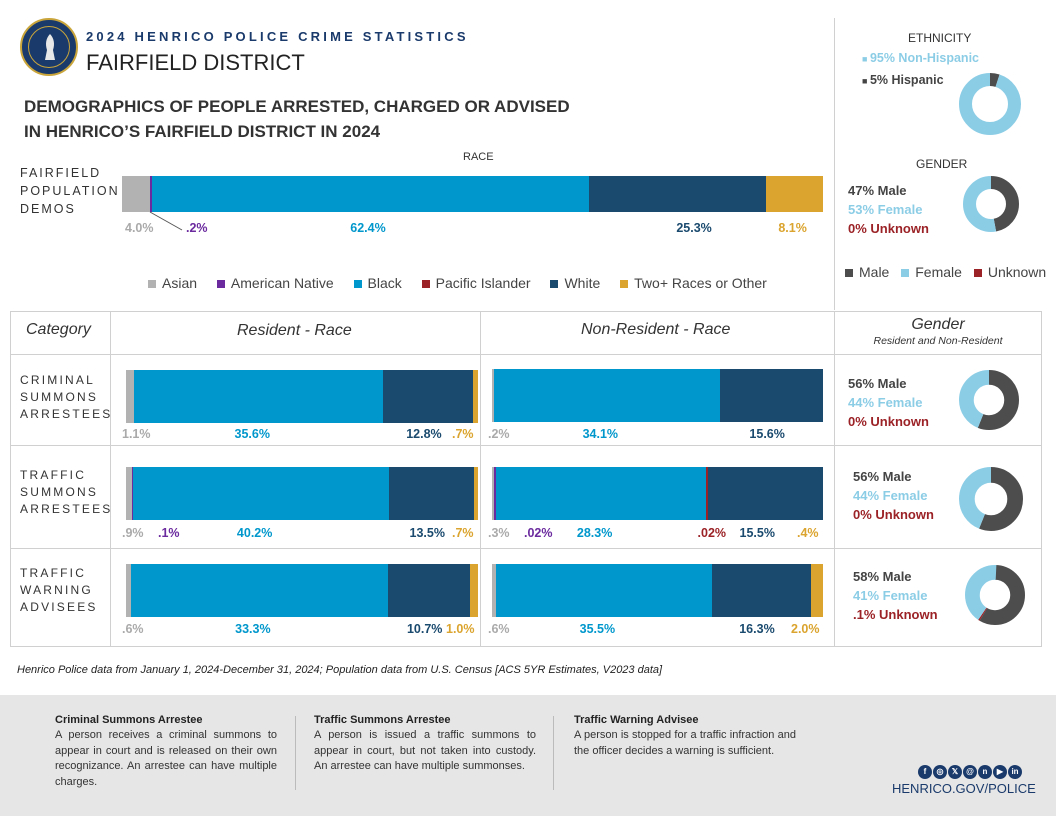 This screenshot has height=816, width=1056. I want to click on resident-row1-label-asian: .9%, so click(133, 533).